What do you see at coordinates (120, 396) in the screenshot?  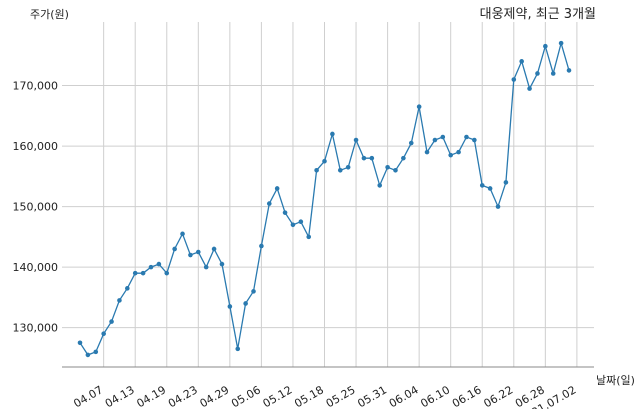 I see `x-tick-label: 04.13` at bounding box center [120, 396].